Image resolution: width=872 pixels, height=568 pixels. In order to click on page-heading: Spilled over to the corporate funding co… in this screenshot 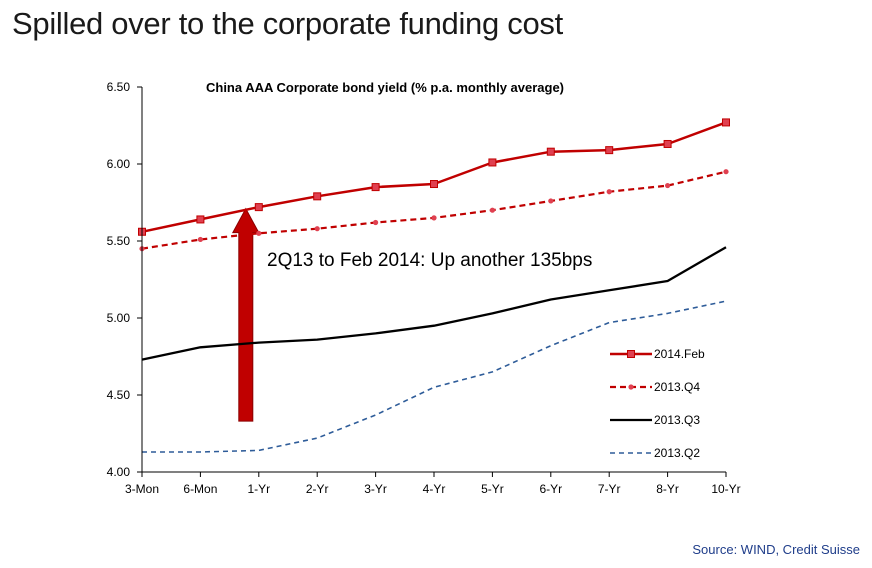, I will do `click(287, 23)`.